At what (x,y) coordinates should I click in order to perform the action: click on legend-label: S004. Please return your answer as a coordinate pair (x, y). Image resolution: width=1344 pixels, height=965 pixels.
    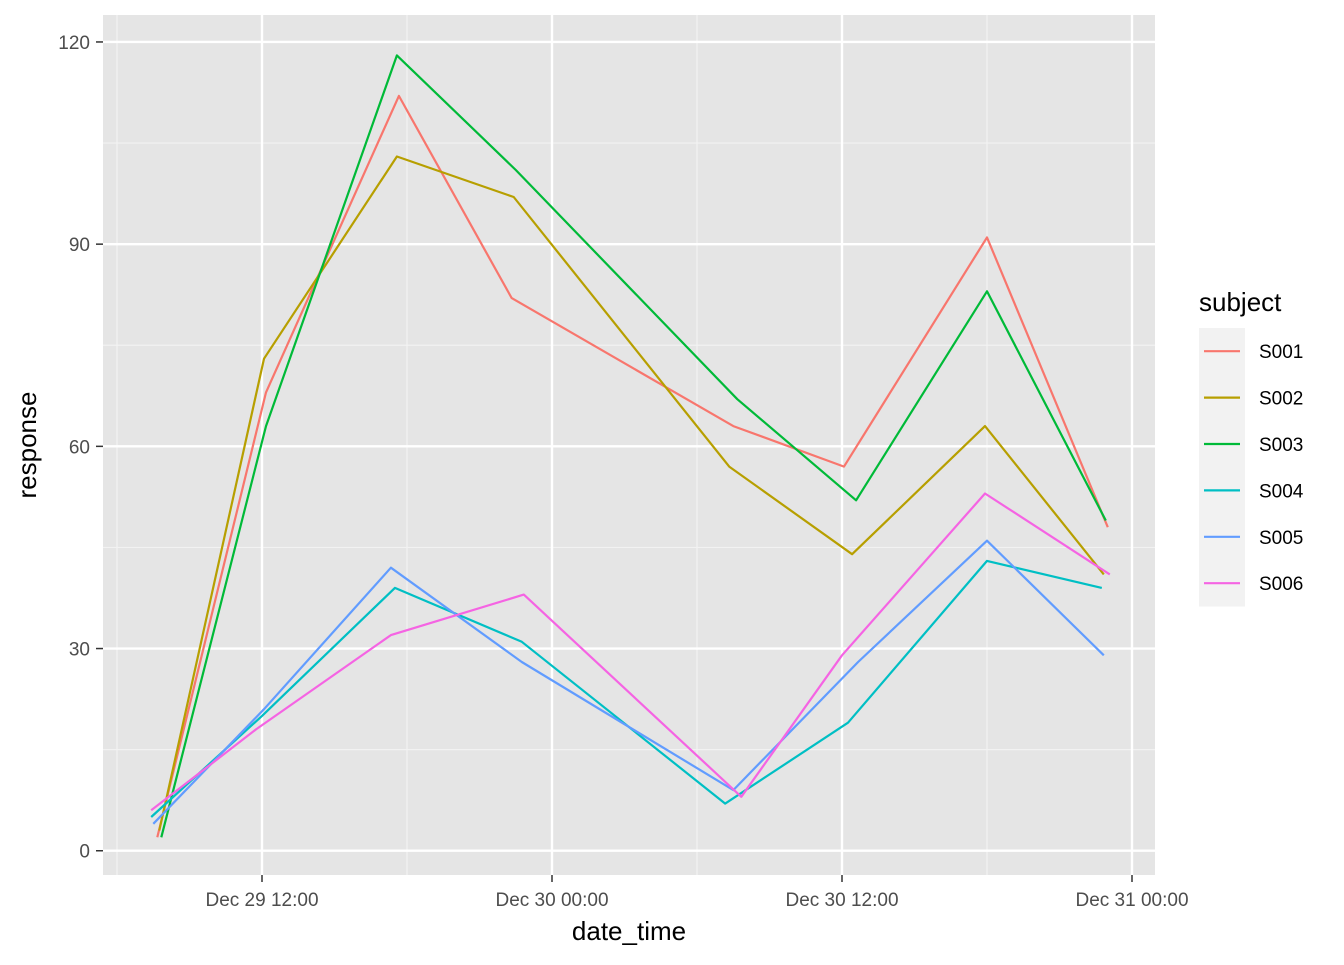
    Looking at the image, I should click on (1281, 491).